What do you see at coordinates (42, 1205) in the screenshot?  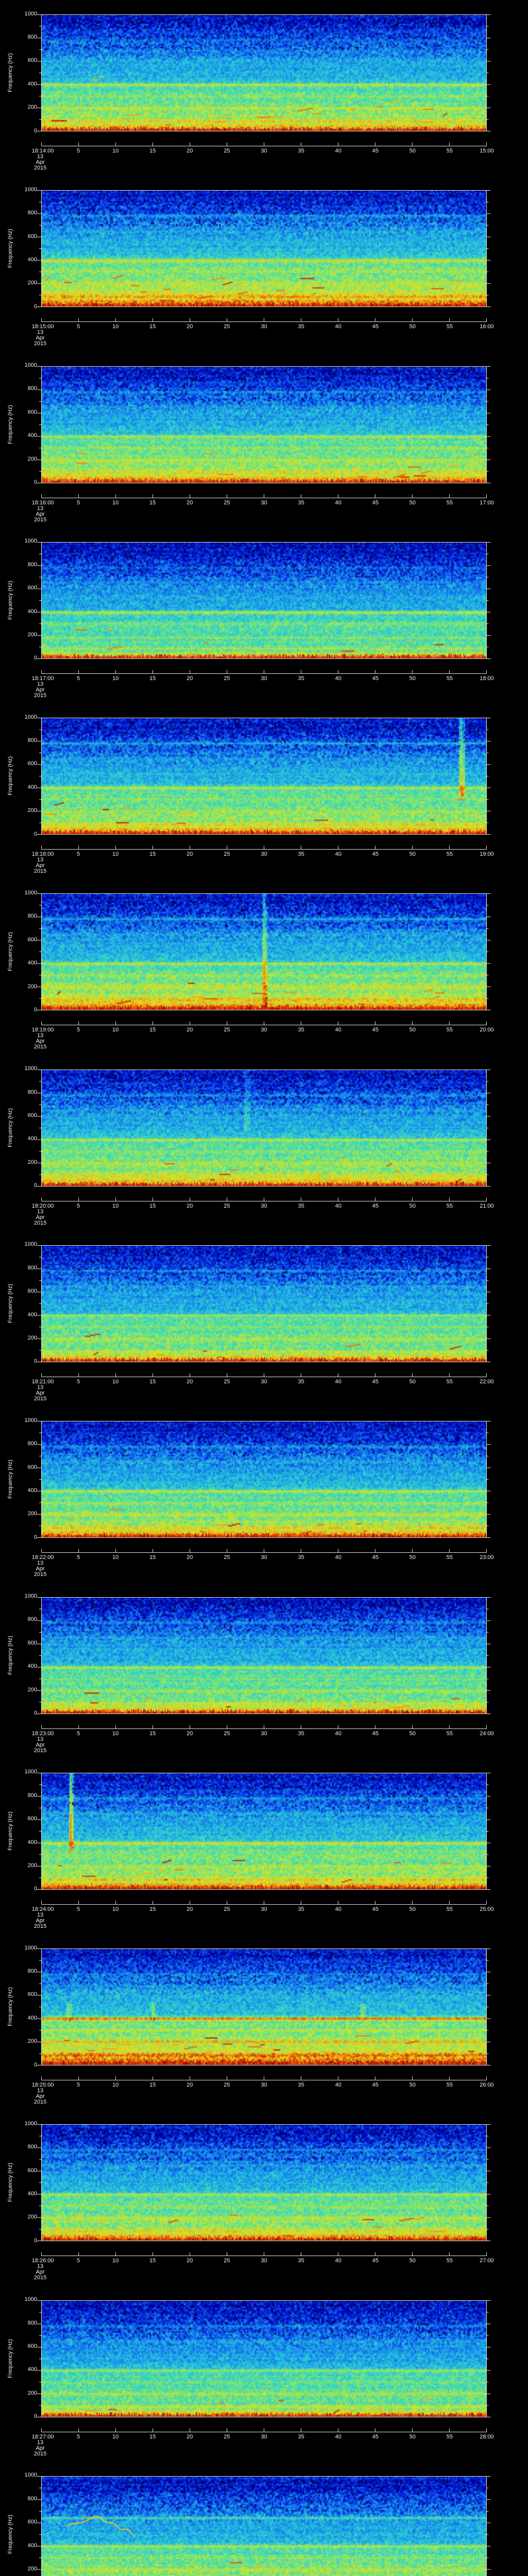 I see `x-axis-start-time: 18:20:00` at bounding box center [42, 1205].